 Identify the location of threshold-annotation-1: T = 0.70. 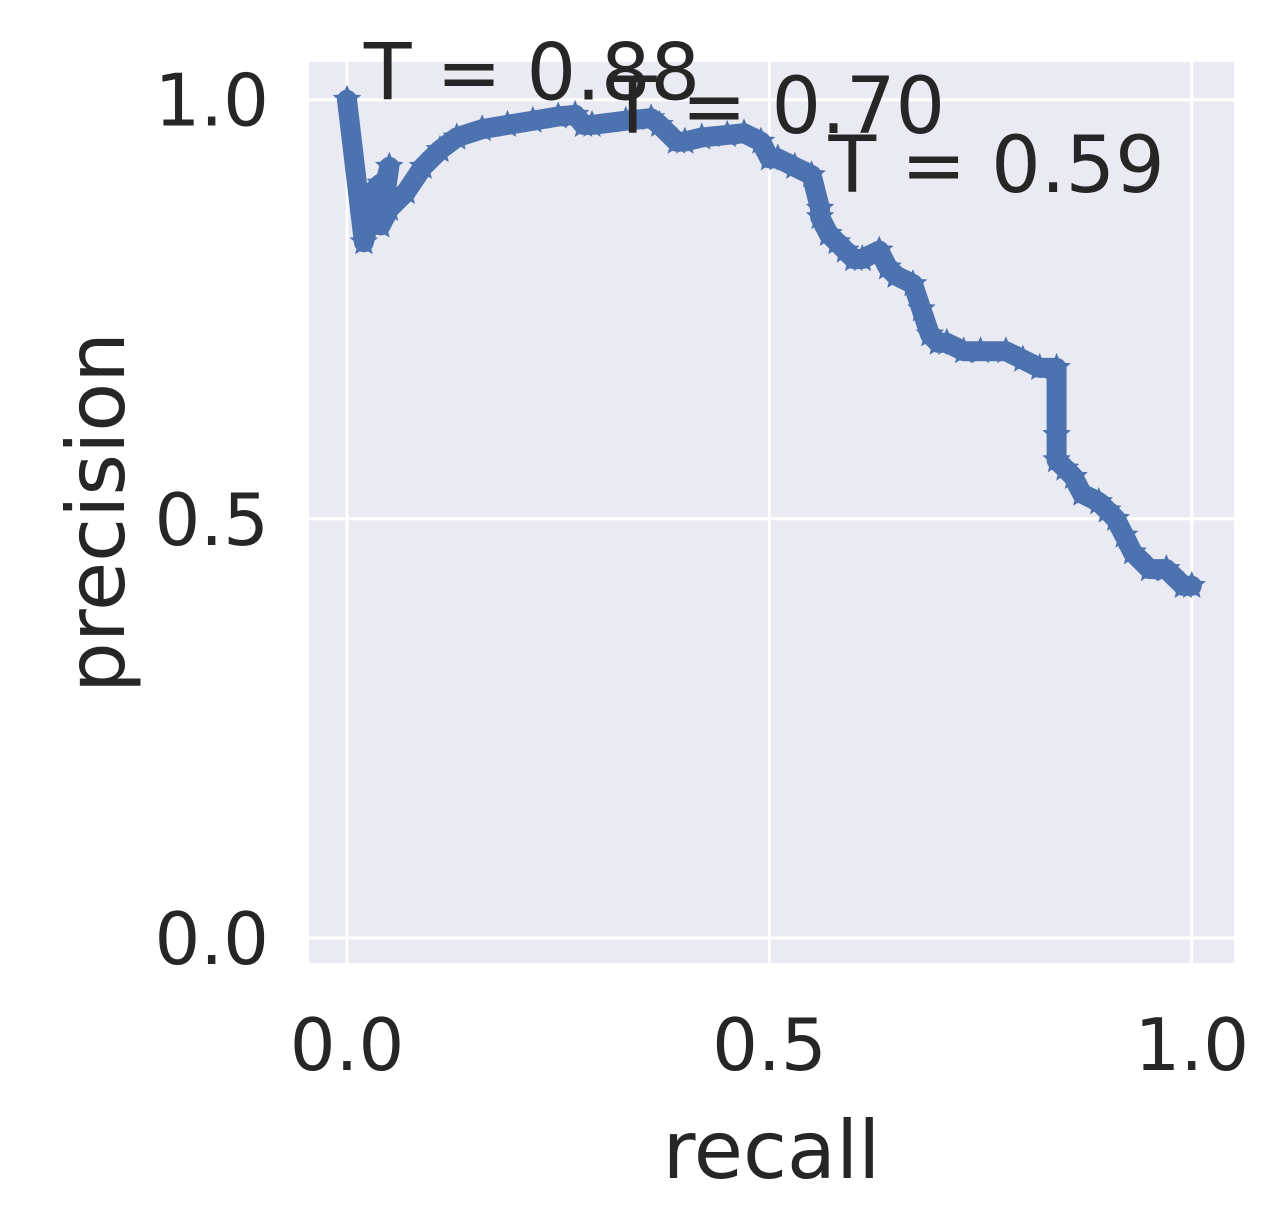
(776, 107).